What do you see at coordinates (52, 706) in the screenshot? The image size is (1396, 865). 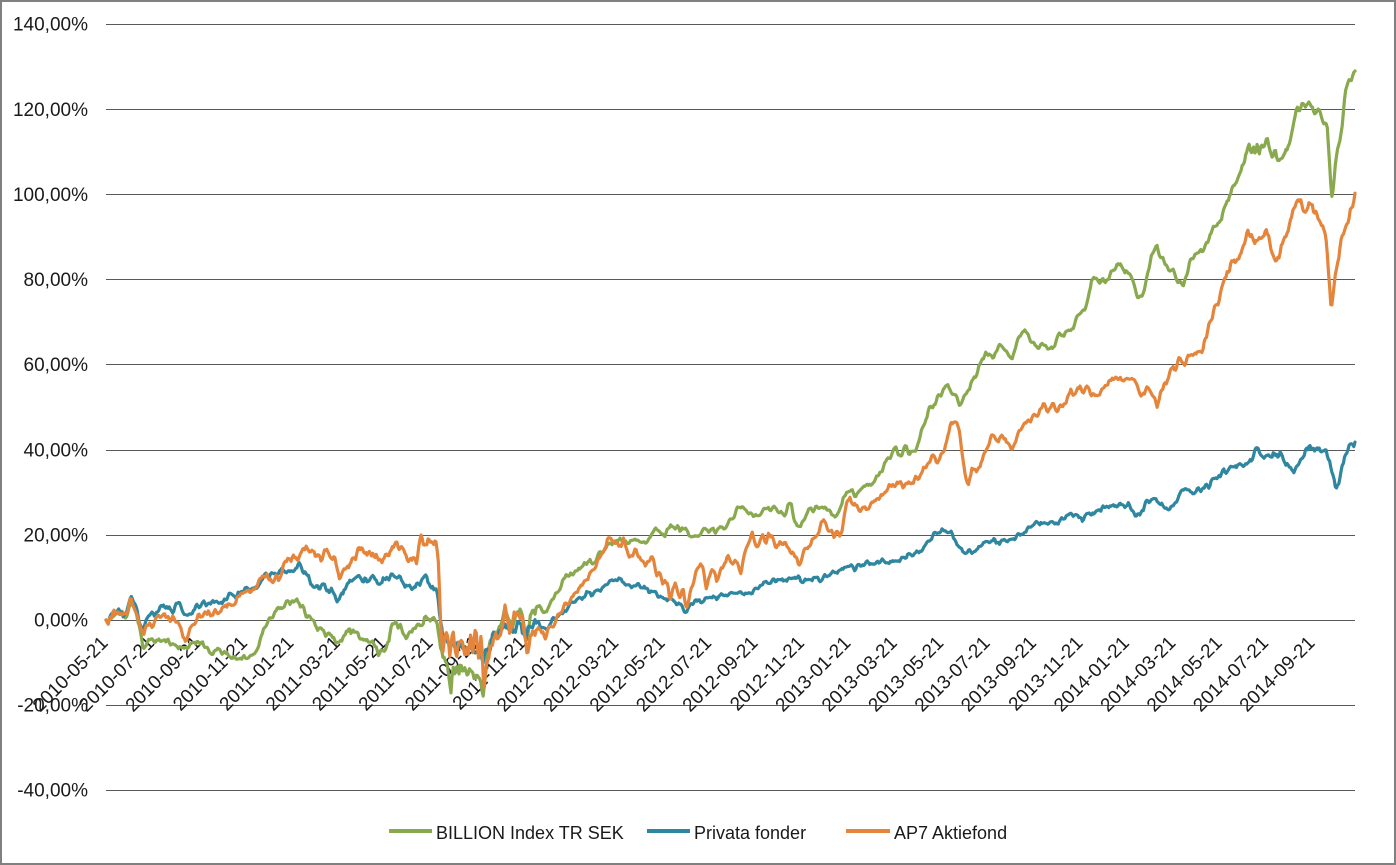 I see `svg-text: -20,00%` at bounding box center [52, 706].